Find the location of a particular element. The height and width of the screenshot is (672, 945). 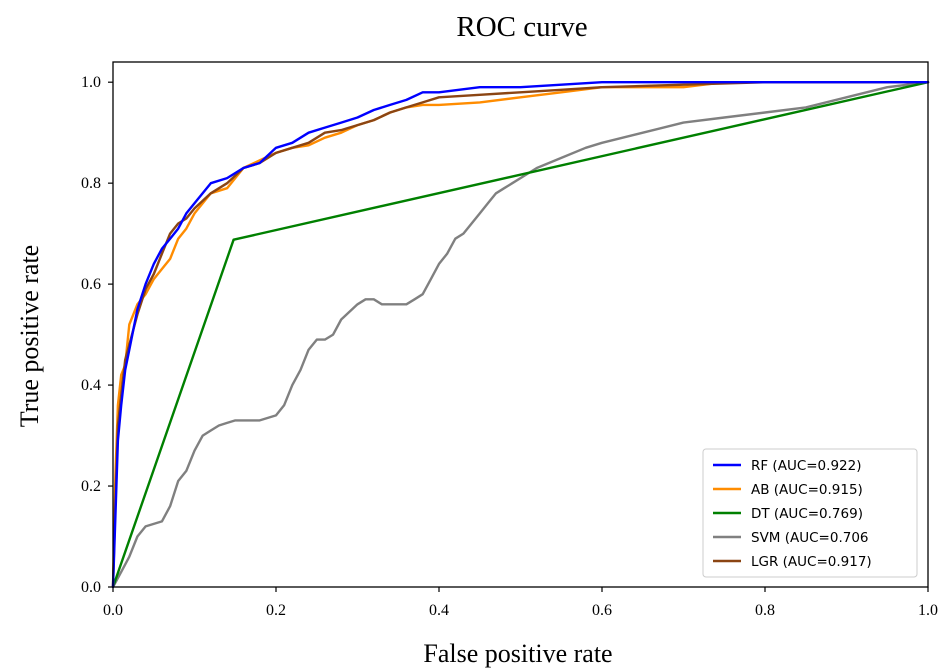

y-tick-label: 0.2 is located at coordinates (91, 486).